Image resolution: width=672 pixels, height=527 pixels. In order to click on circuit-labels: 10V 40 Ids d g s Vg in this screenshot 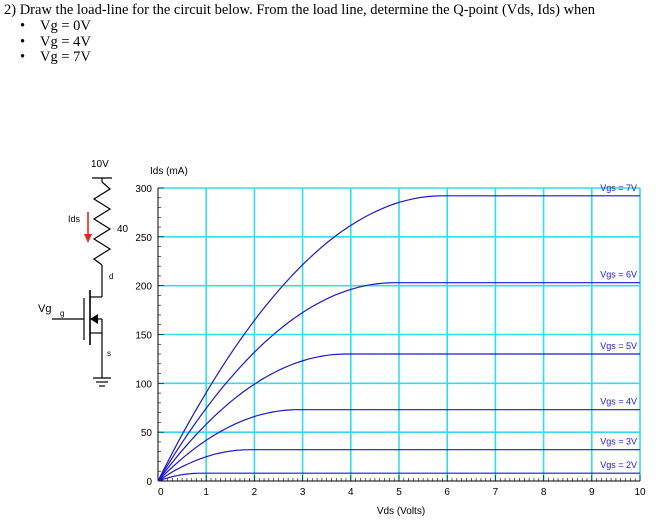, I will do `click(83, 258)`.